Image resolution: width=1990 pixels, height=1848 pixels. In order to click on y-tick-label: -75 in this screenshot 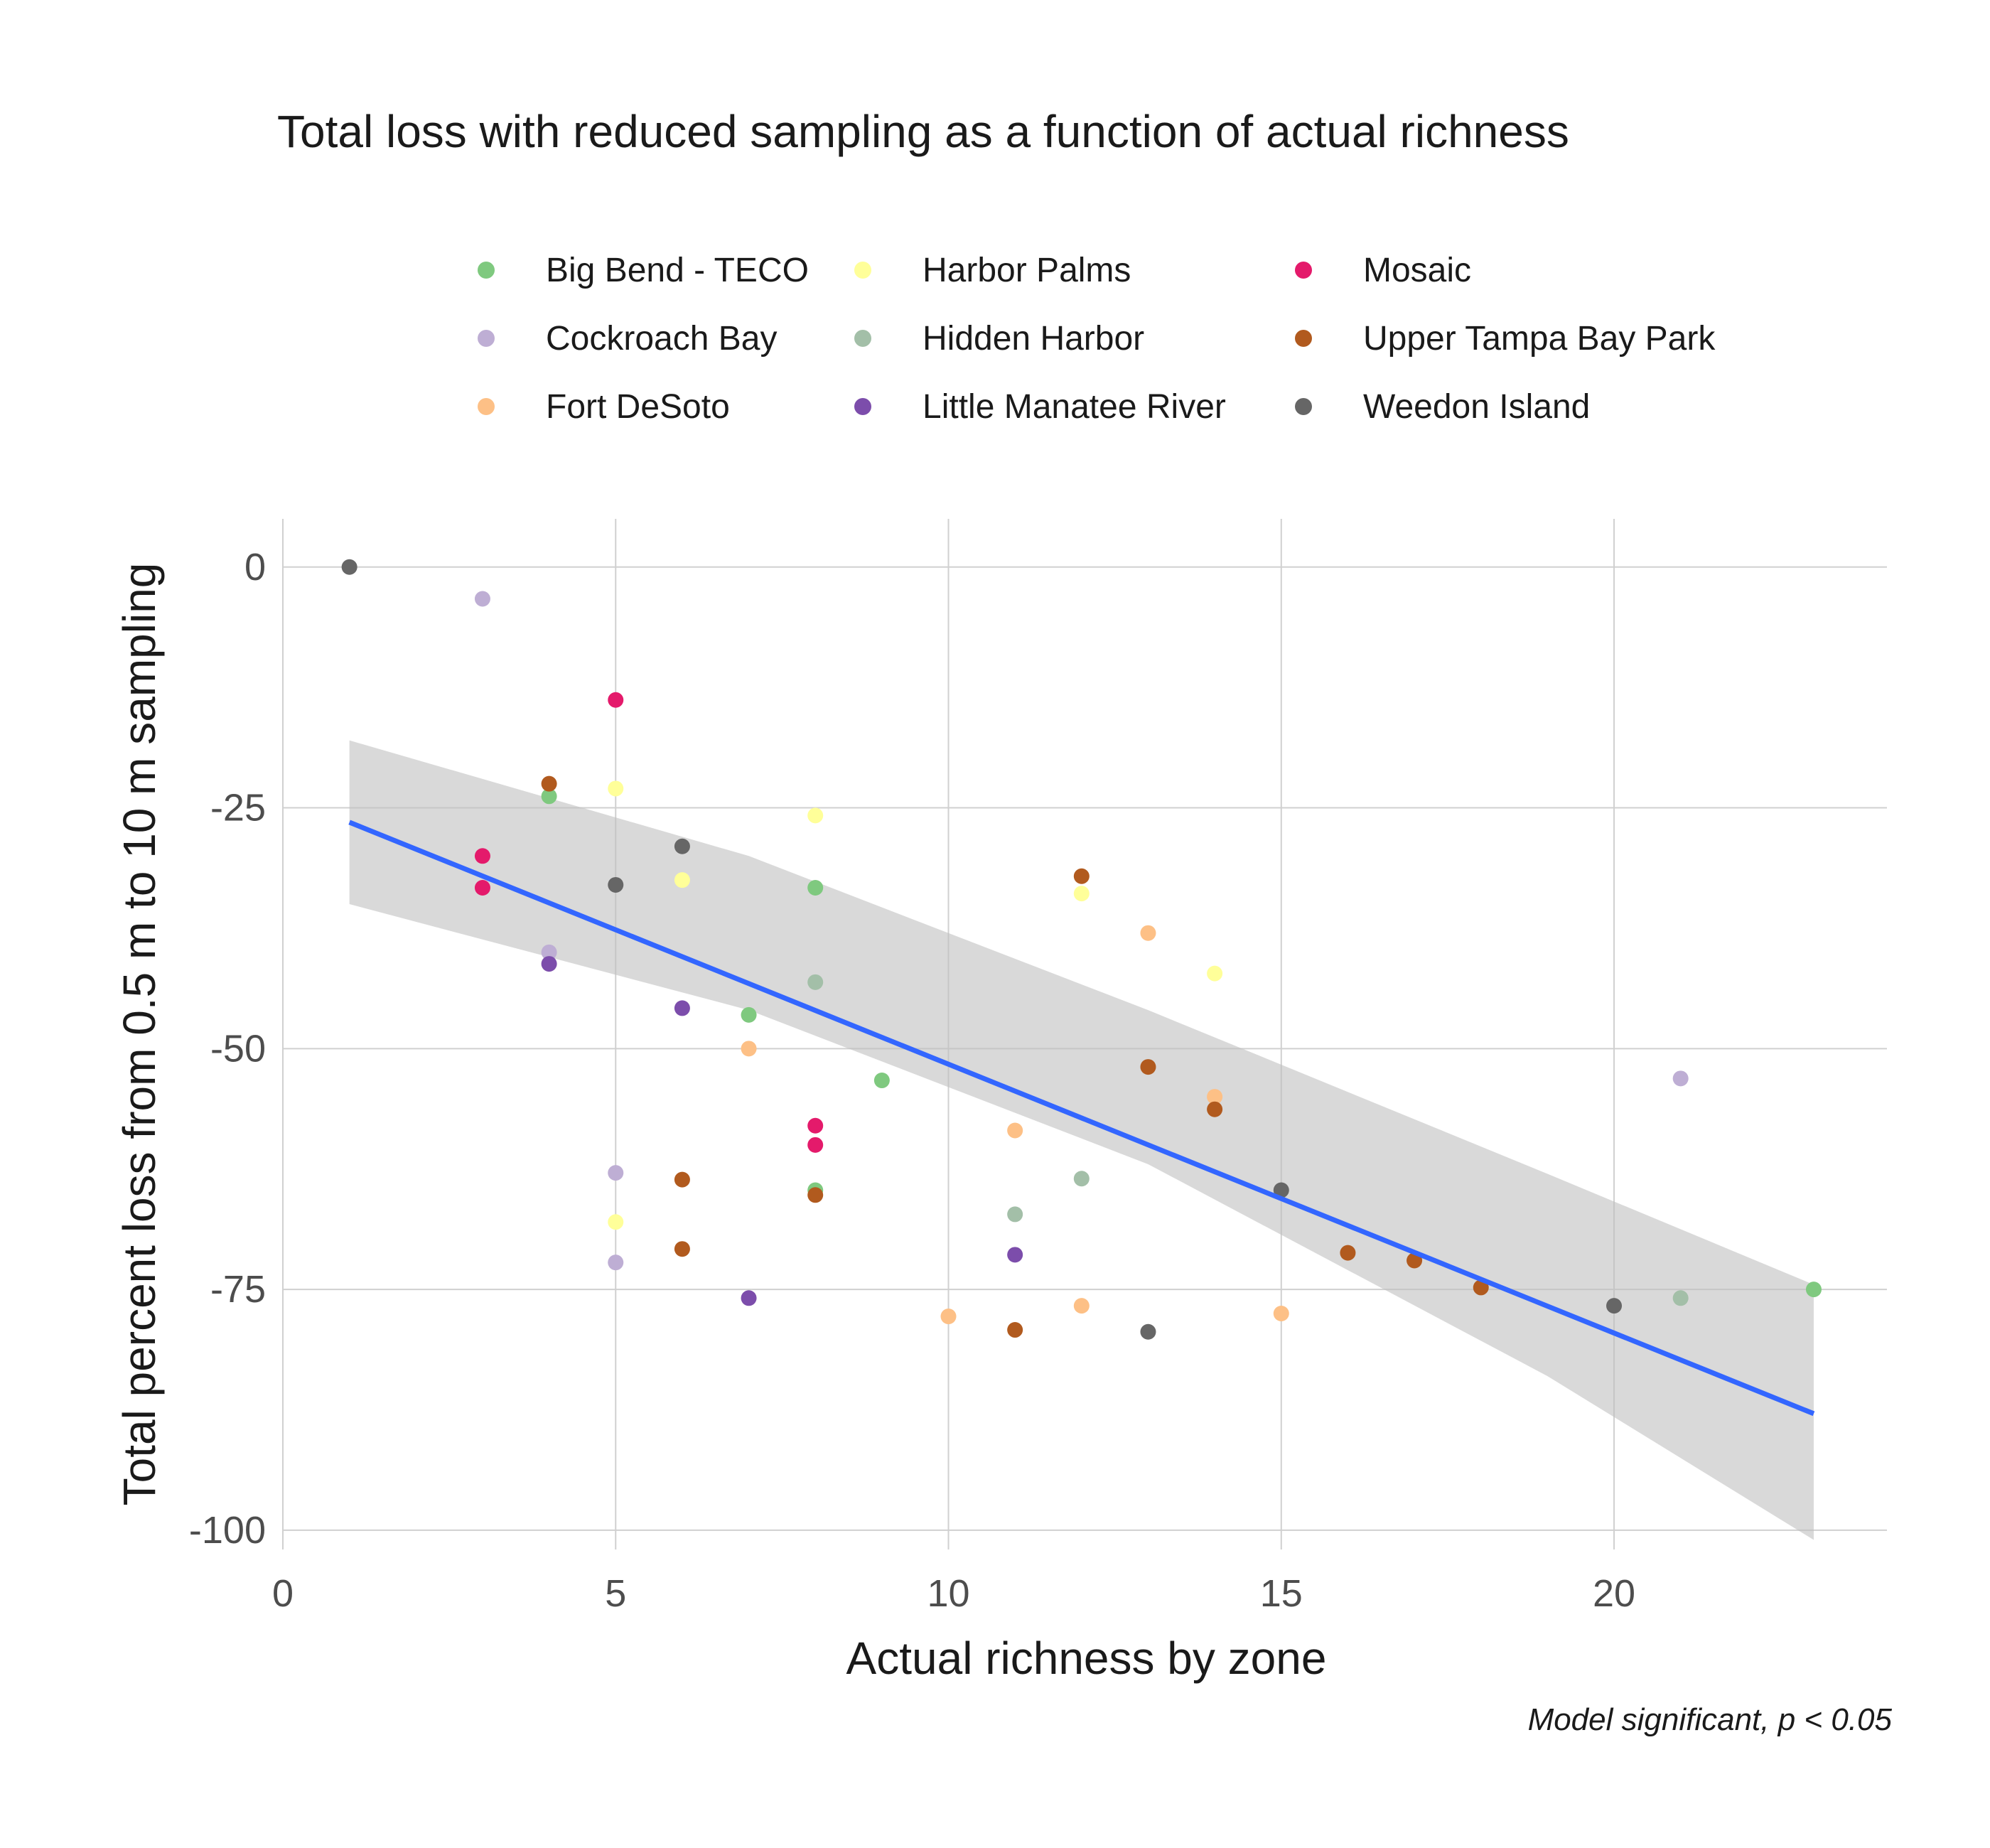, I will do `click(238, 1290)`.